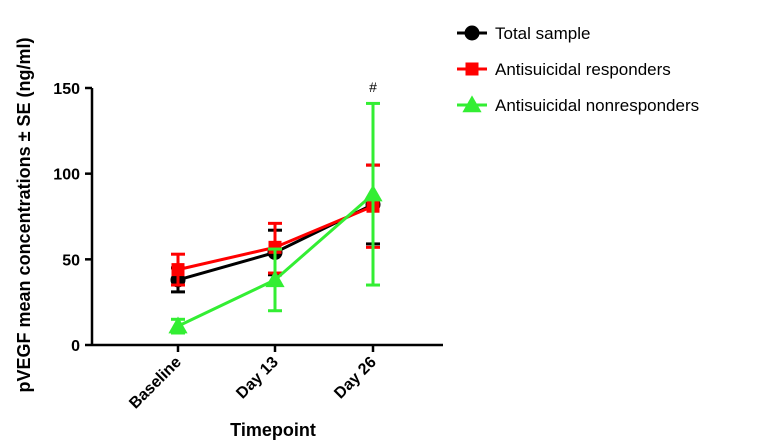 The image size is (765, 447). I want to click on legend-label: Total sample, so click(542, 33).